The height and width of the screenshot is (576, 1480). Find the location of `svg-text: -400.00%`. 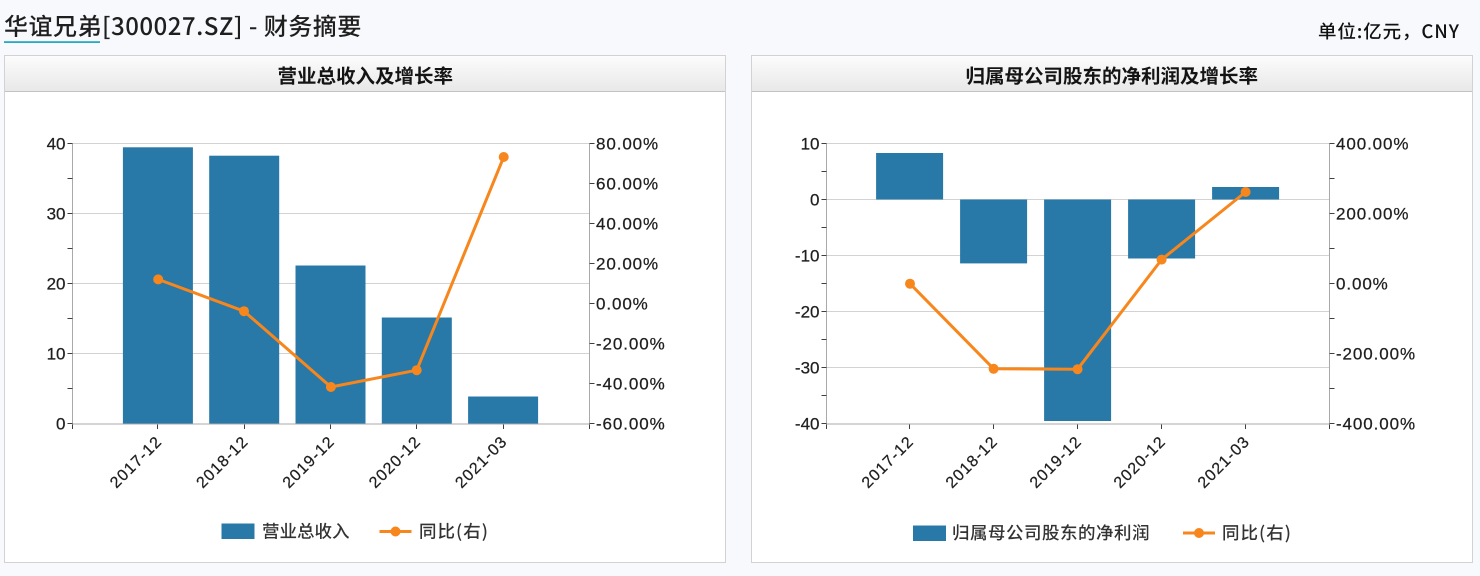

svg-text: -400.00% is located at coordinates (1376, 424).